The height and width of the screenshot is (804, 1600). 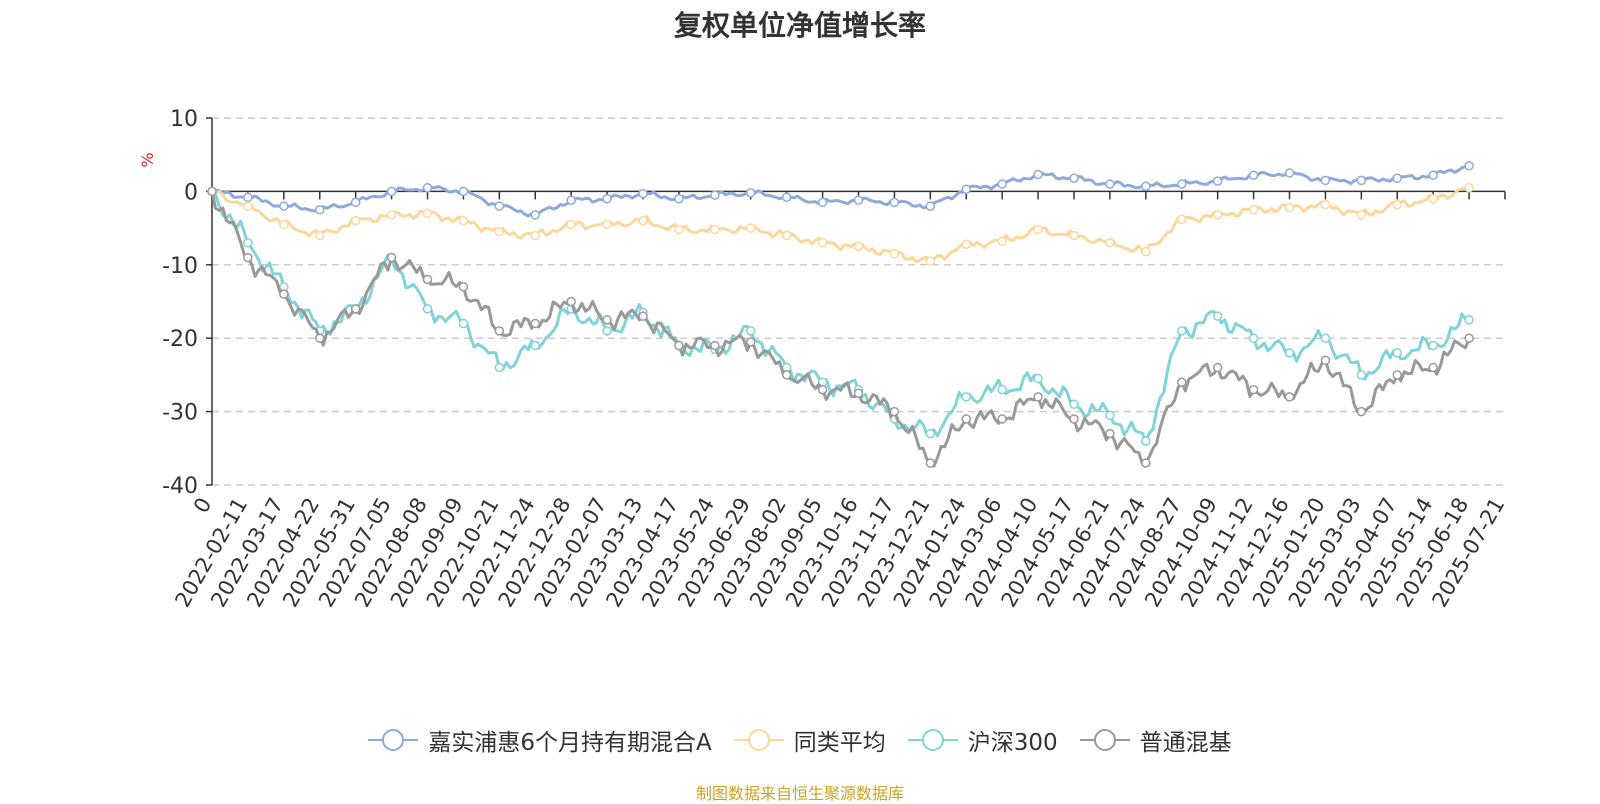 I want to click on legend-label: 同类平均, so click(x=839, y=743).